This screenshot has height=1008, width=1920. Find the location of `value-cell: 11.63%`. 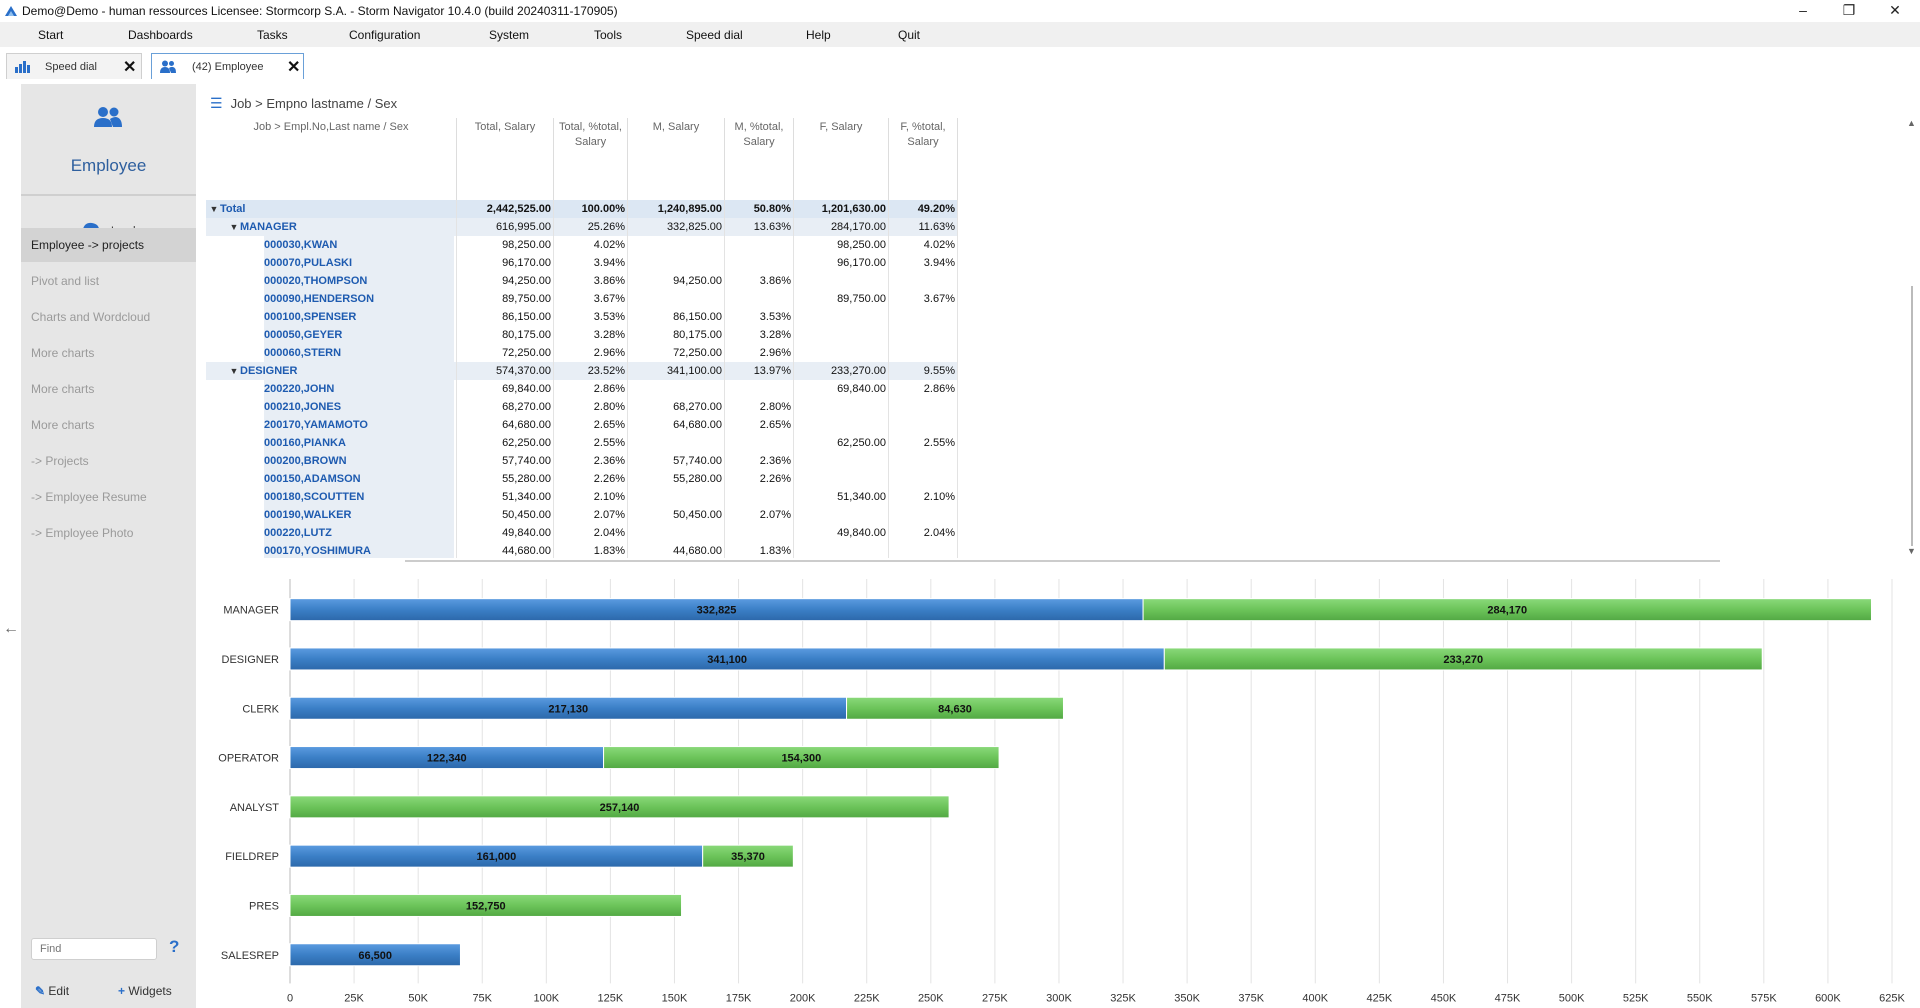

value-cell: 11.63% is located at coordinates (923, 227).